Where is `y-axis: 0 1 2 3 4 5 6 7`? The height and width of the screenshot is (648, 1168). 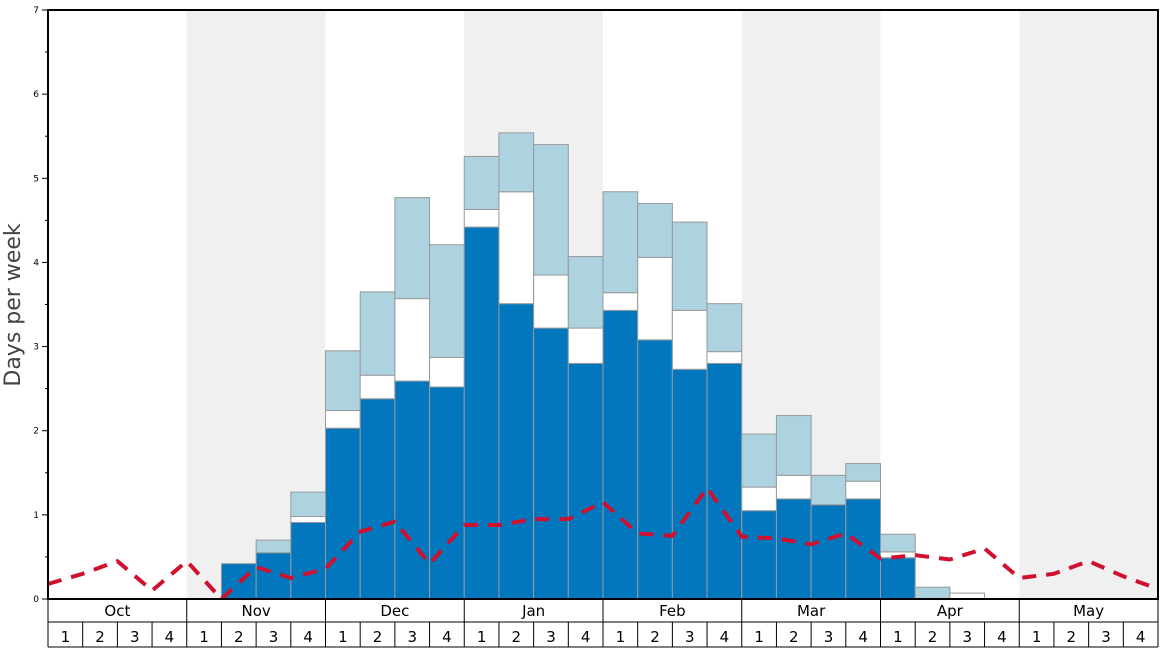 y-axis: 0 1 2 3 4 5 6 7 is located at coordinates (40, 305).